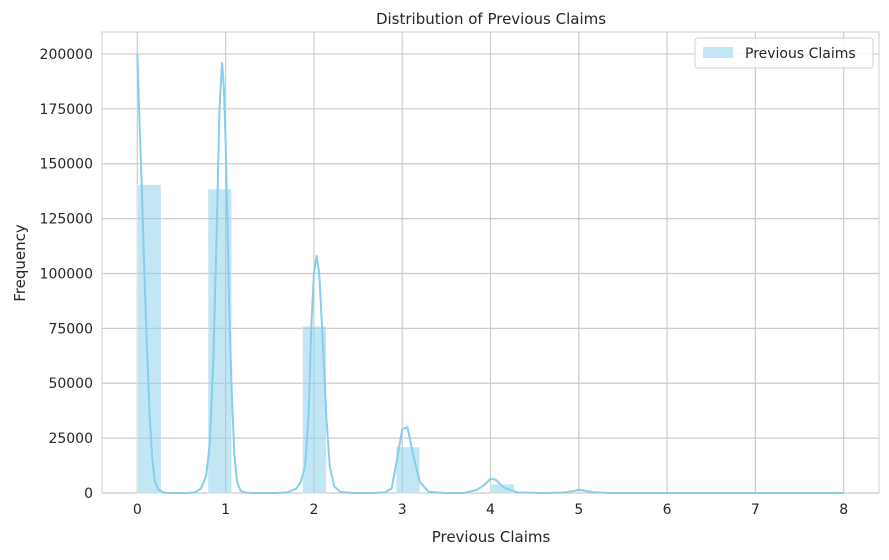 The height and width of the screenshot is (560, 889). Describe the element at coordinates (20, 263) in the screenshot. I see `y-axis-label: Frequency` at that location.